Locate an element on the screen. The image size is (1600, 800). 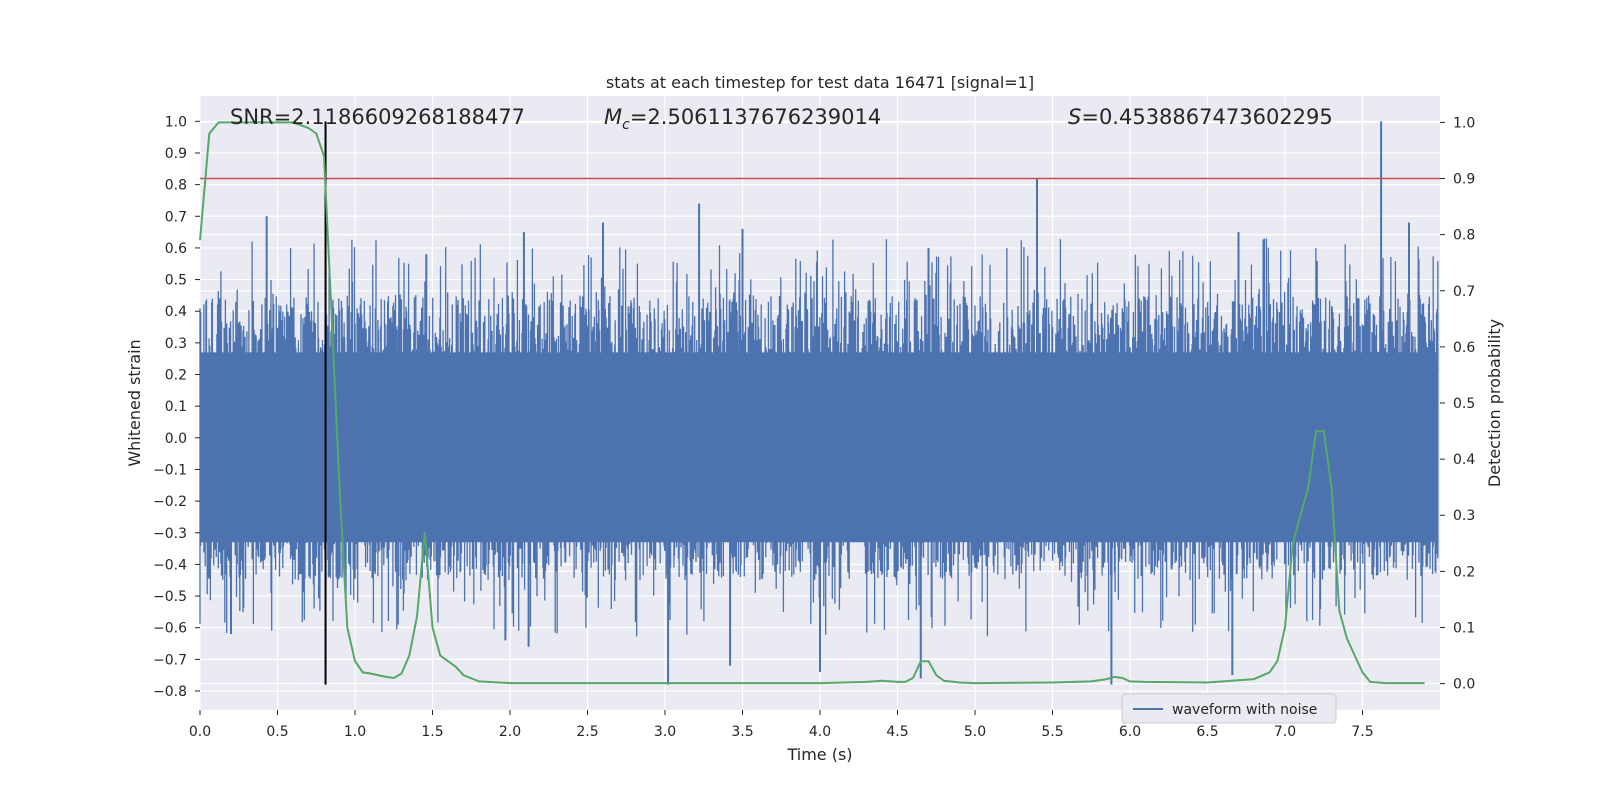
right-axis-ticks: 1.0 0.9 0.8 0.7 0.6 0.5 0.4 0.3 0.2 0.1 0.0 is located at coordinates (1457, 404).